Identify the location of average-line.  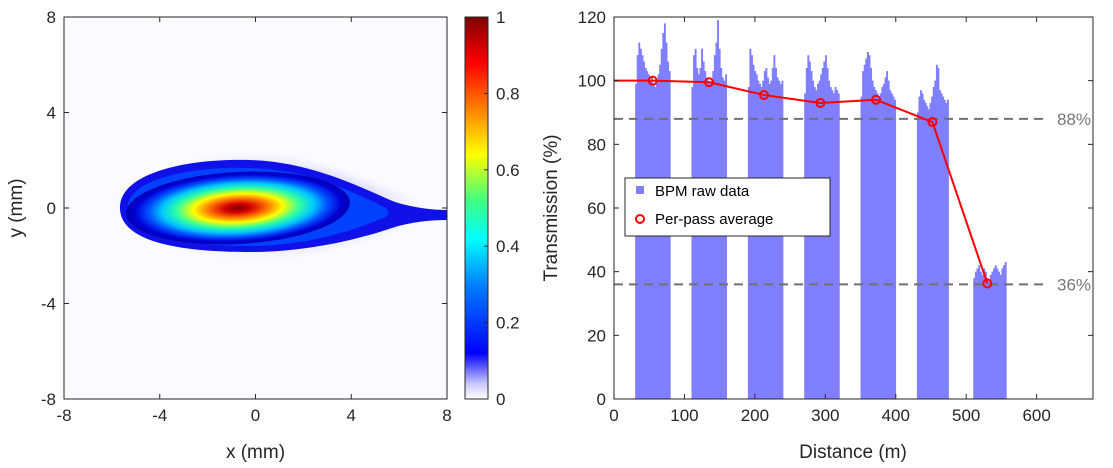
(801, 181).